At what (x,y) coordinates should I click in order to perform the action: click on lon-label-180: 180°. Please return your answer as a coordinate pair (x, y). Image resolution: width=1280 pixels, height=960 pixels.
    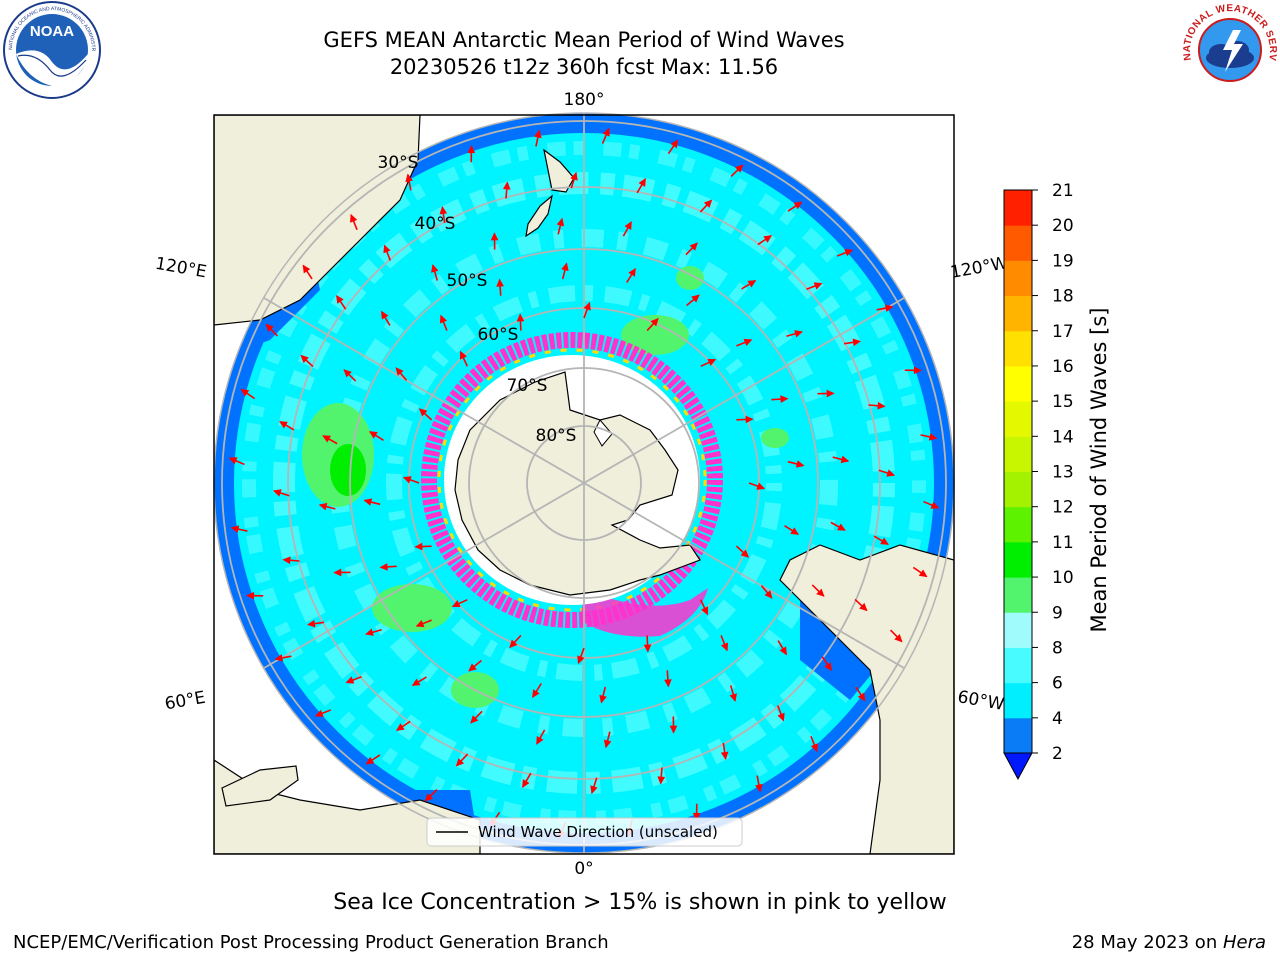
    Looking at the image, I should click on (584, 100).